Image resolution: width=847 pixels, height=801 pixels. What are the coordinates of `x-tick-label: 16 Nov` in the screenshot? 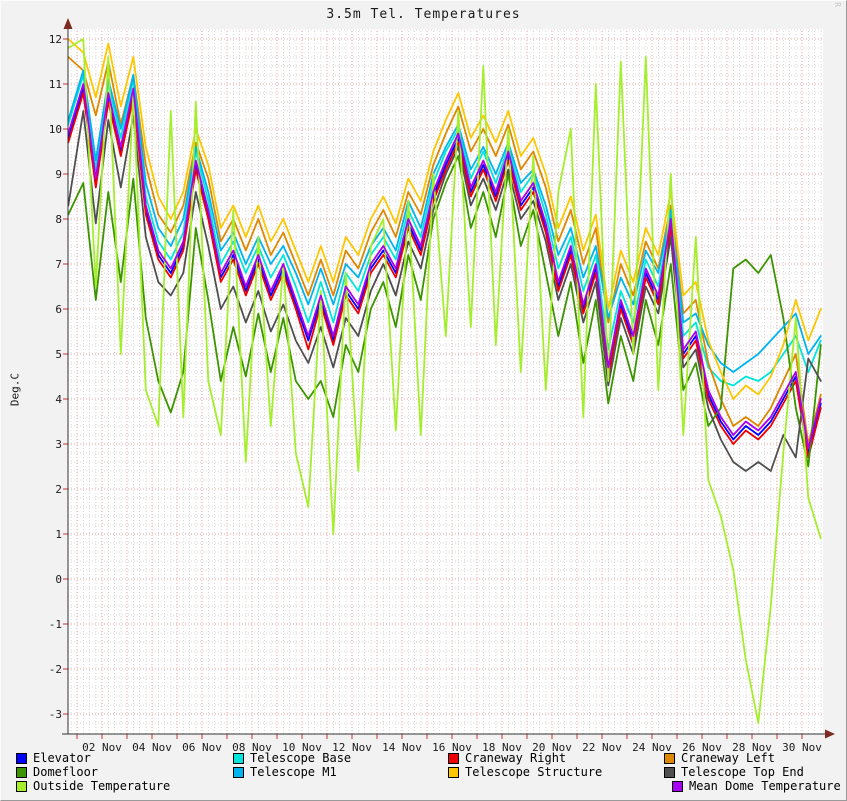 It's located at (452, 747).